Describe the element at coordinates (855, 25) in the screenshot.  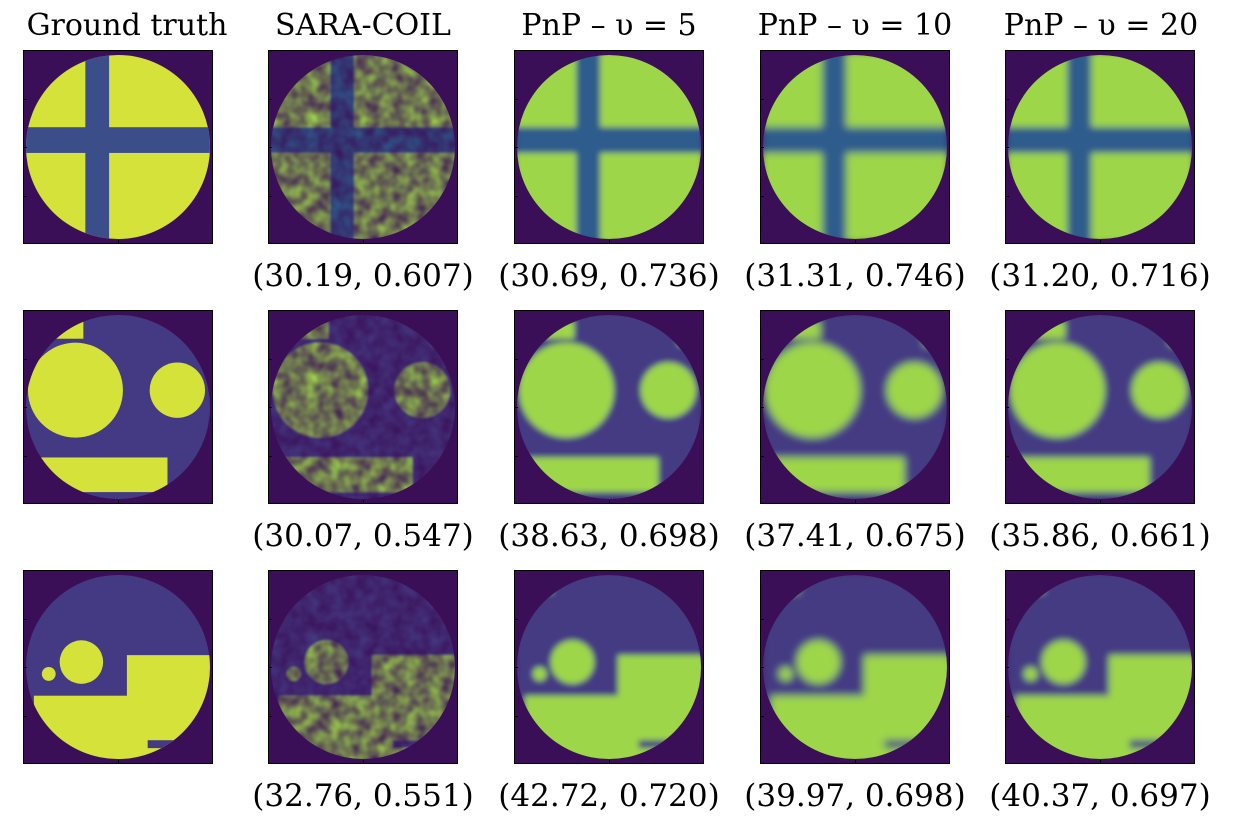
I see `column-title-pnp-10: PnP – υ = 10` at that location.